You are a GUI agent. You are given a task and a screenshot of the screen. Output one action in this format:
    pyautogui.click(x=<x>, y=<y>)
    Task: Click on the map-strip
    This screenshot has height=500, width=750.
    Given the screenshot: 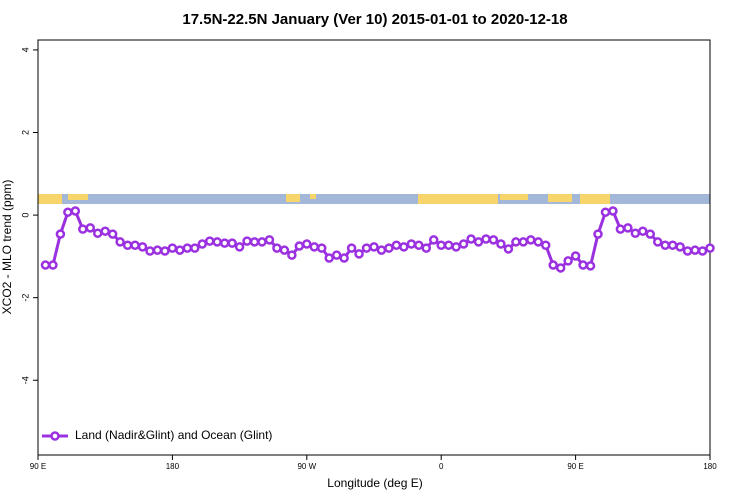 What is the action you would take?
    pyautogui.click(x=374, y=199)
    